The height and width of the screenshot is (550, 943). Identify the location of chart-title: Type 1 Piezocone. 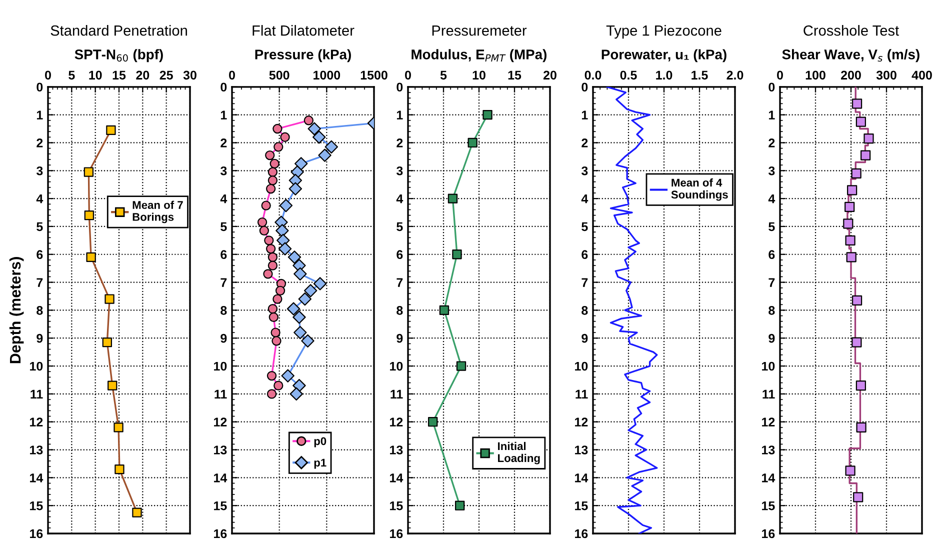
(664, 32).